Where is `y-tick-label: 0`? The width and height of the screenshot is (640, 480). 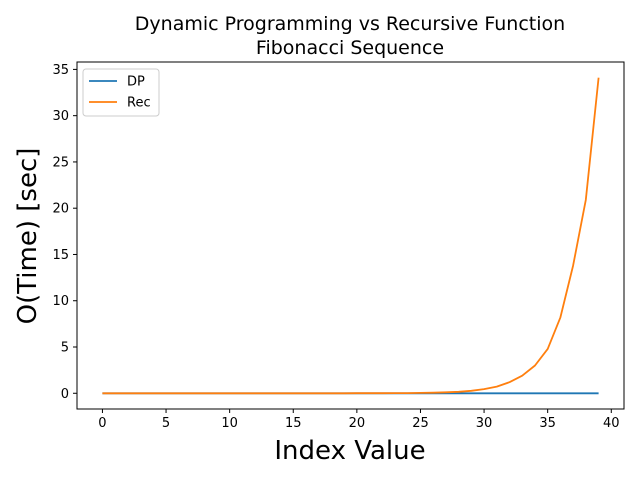 y-tick-label: 0 is located at coordinates (65, 394).